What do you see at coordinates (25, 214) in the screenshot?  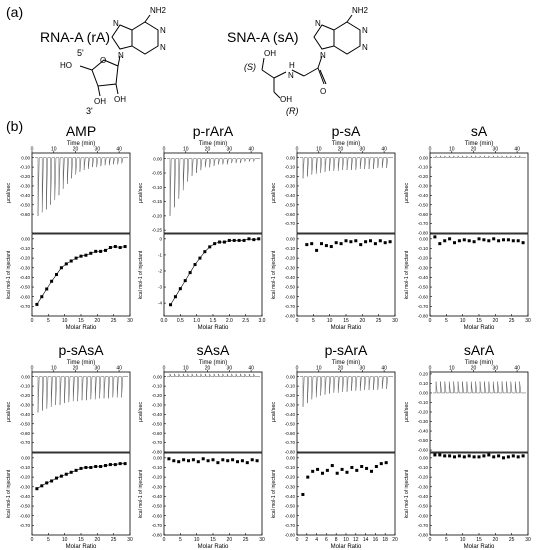 I see `chart-1-top-ytick-label: -0.60` at bounding box center [25, 214].